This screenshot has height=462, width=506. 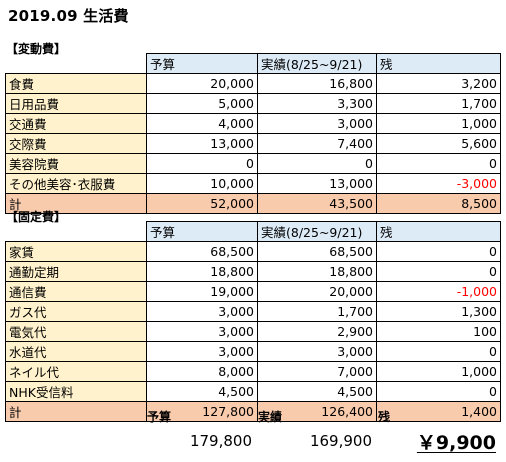 What do you see at coordinates (317, 271) in the screenshot?
I see `actual-cell: 18,800` at bounding box center [317, 271].